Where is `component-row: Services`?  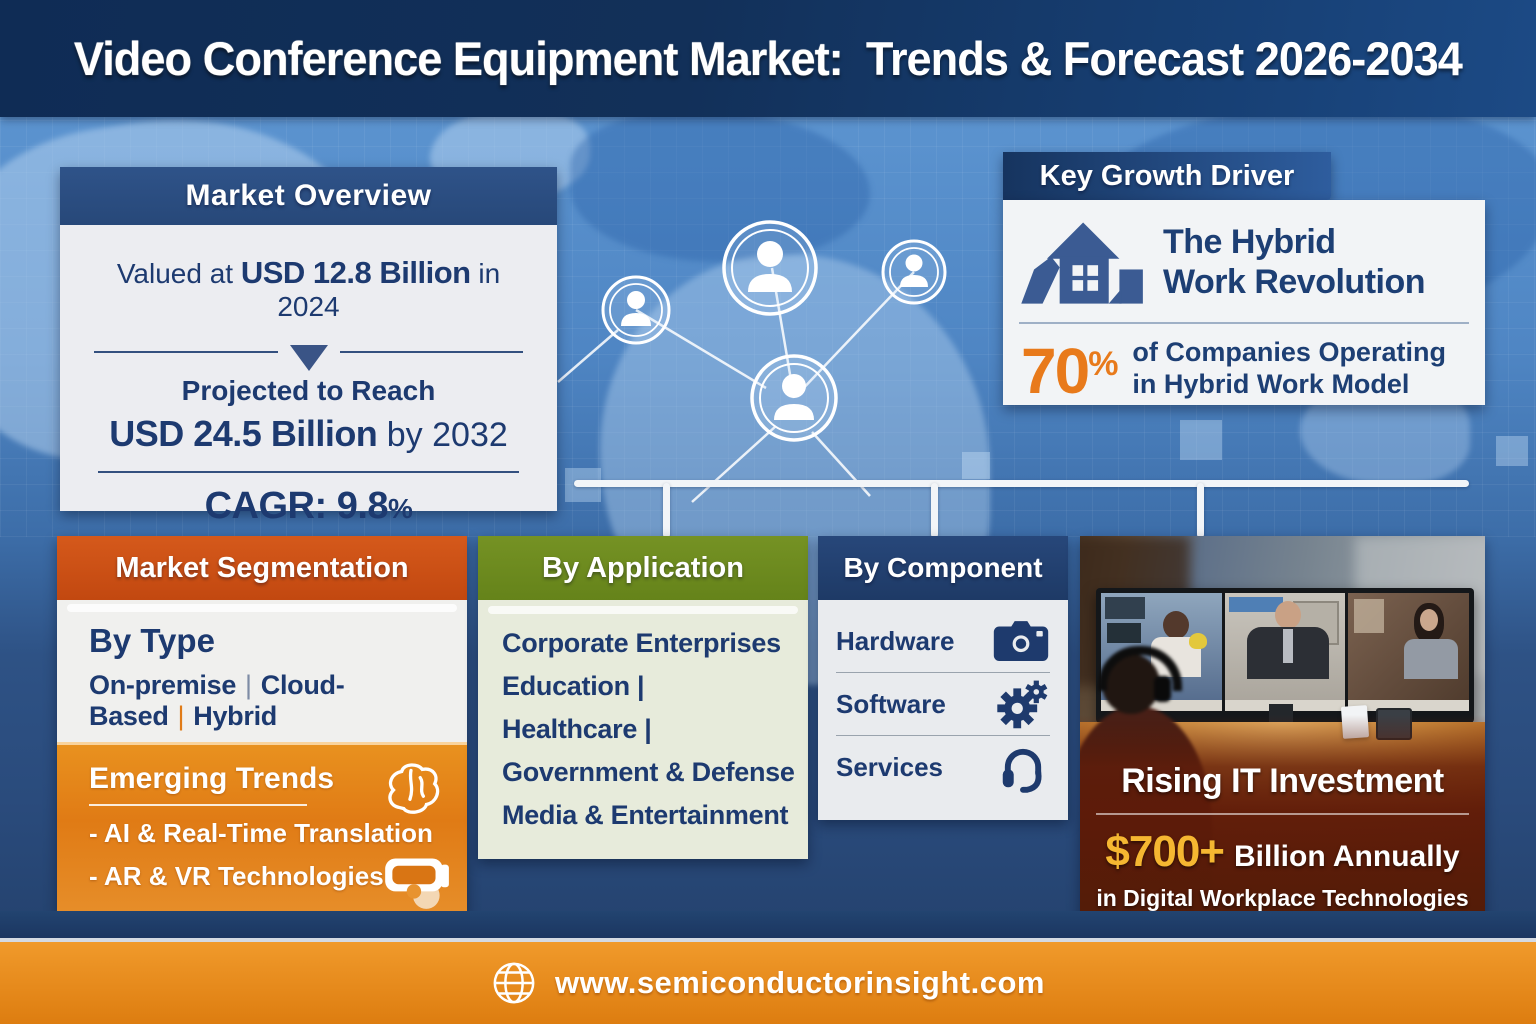
component-row: Services is located at coordinates (943, 767).